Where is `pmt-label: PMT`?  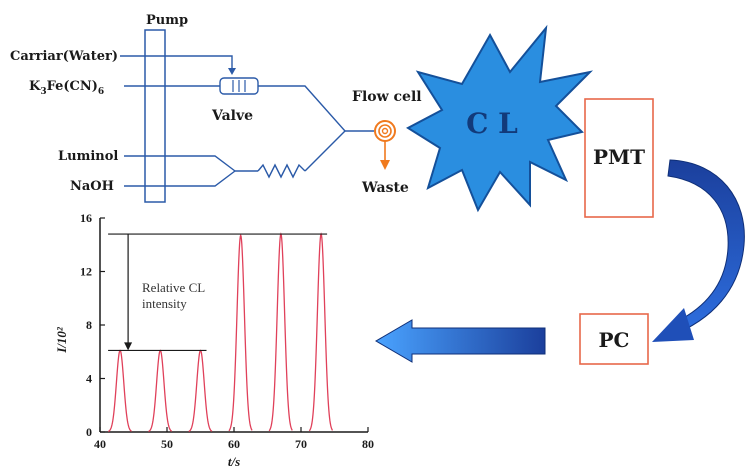 pmt-label: PMT is located at coordinates (619, 157).